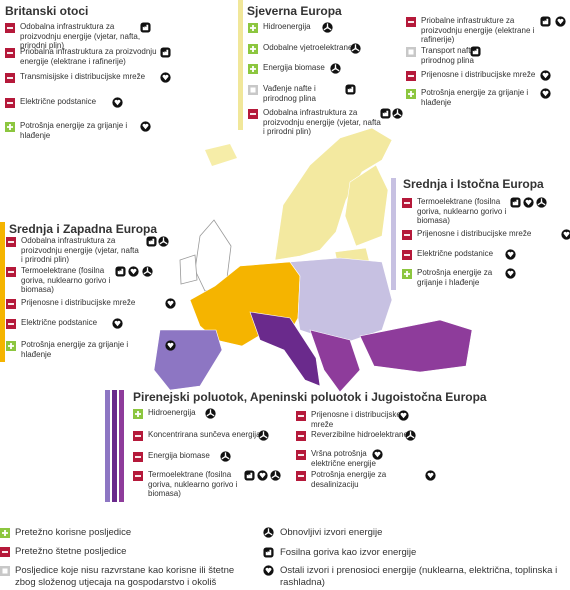 The width and height of the screenshot is (570, 590). Describe the element at coordinates (71, 551) in the screenshot. I see `legend-label: Pretežno štetne posljedice` at that location.